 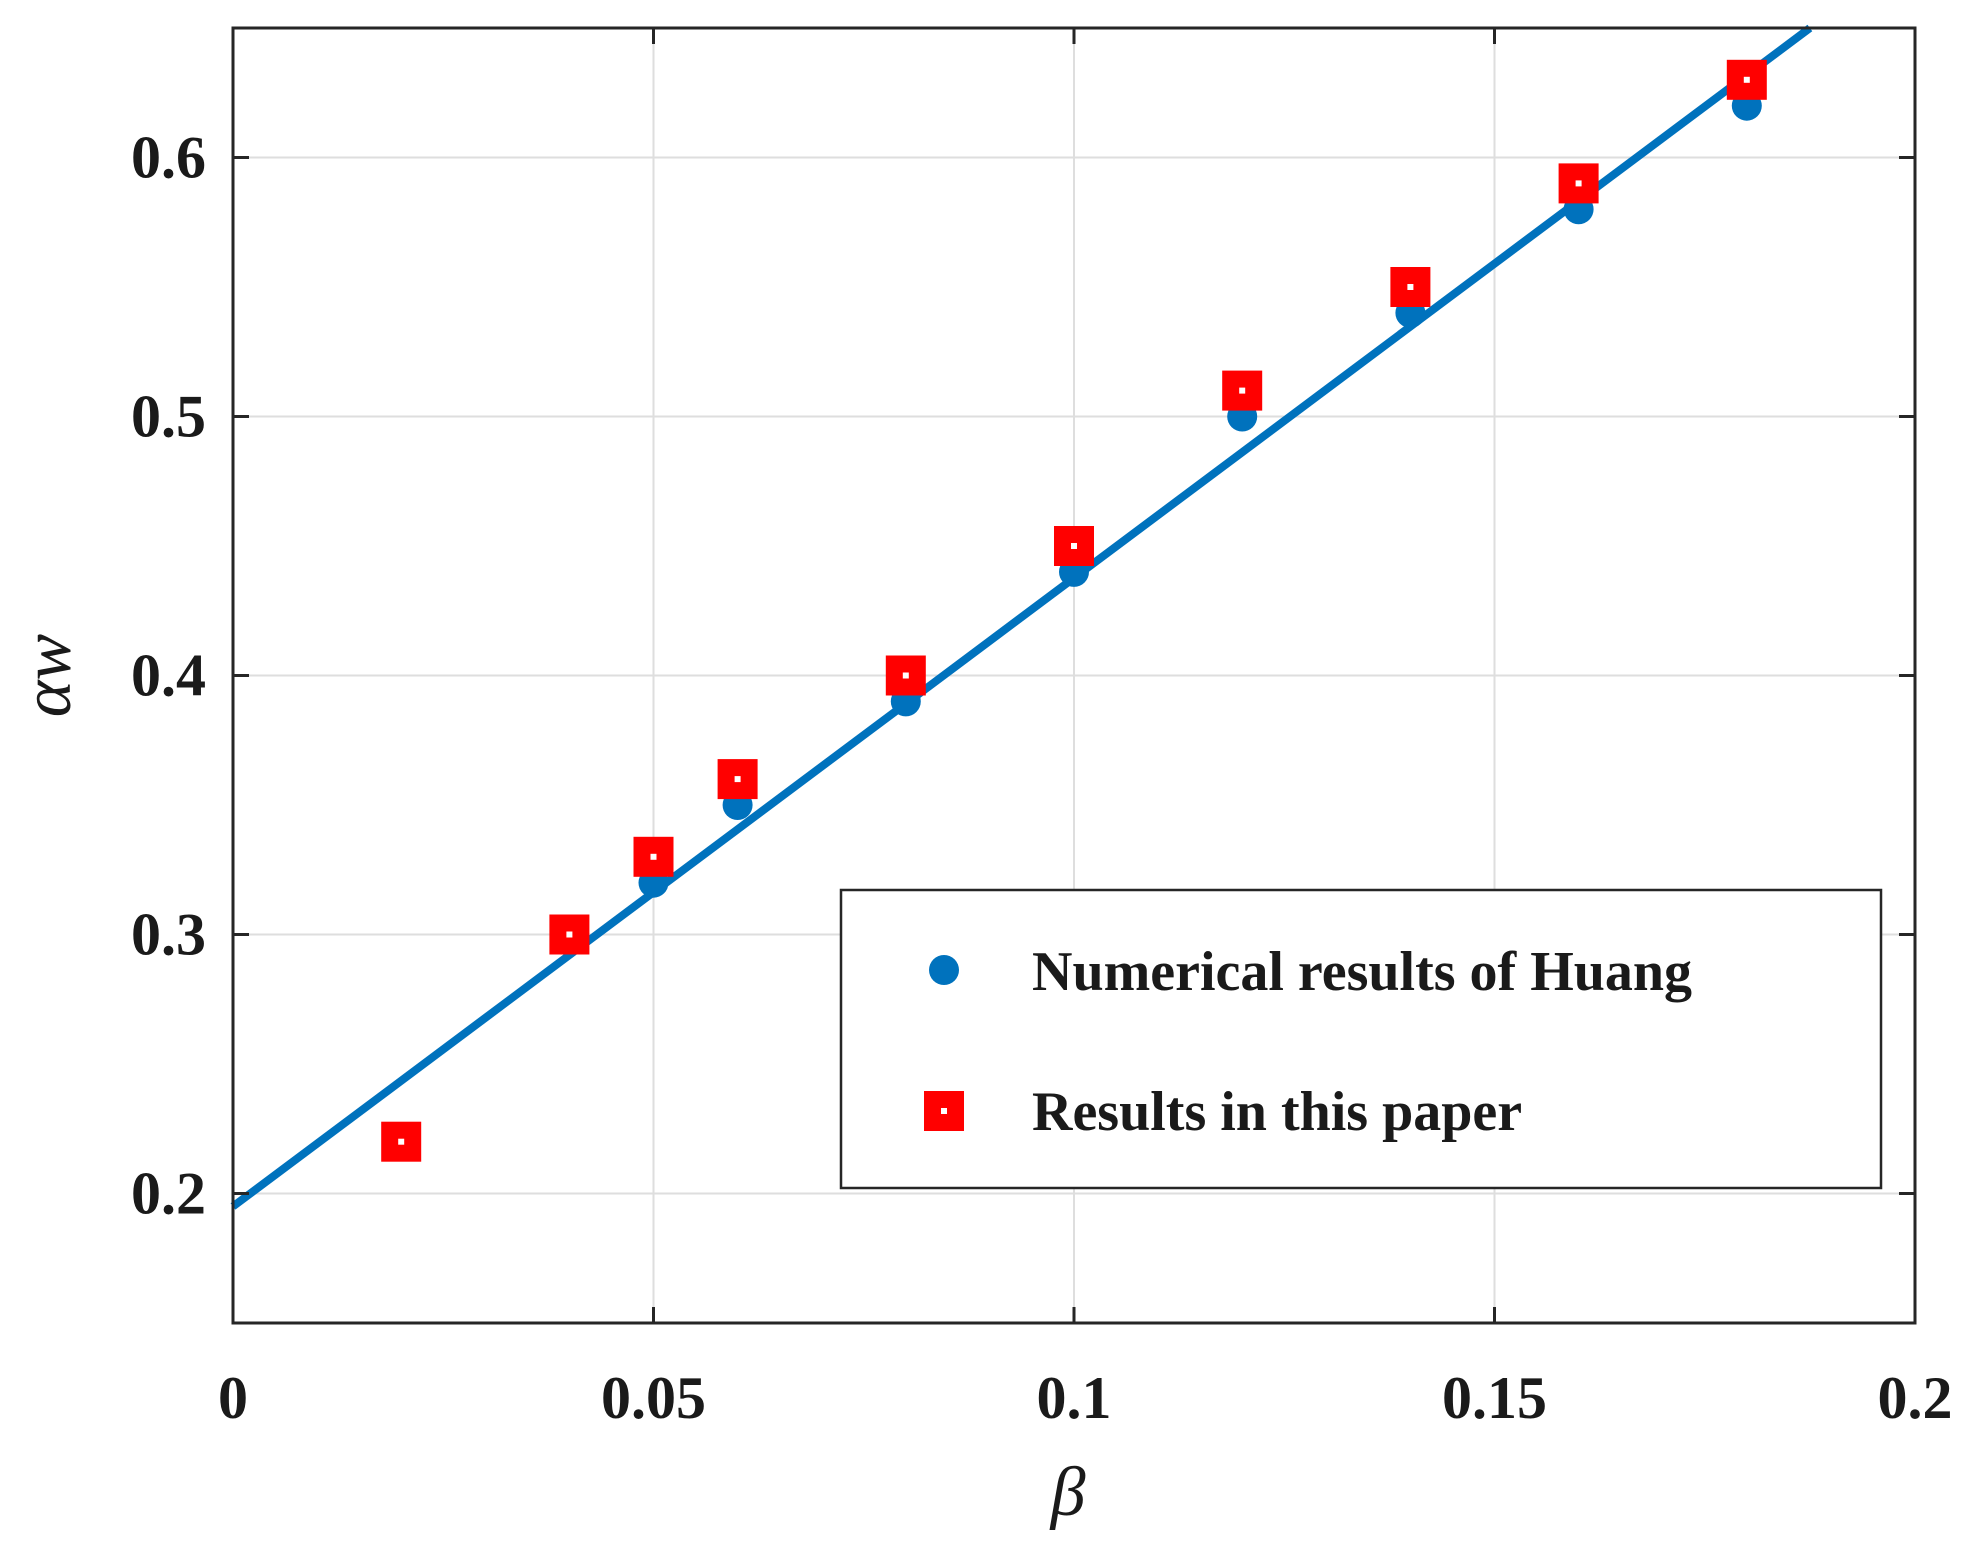 I want to click on x-axis-label: β, so click(x=1067, y=1492).